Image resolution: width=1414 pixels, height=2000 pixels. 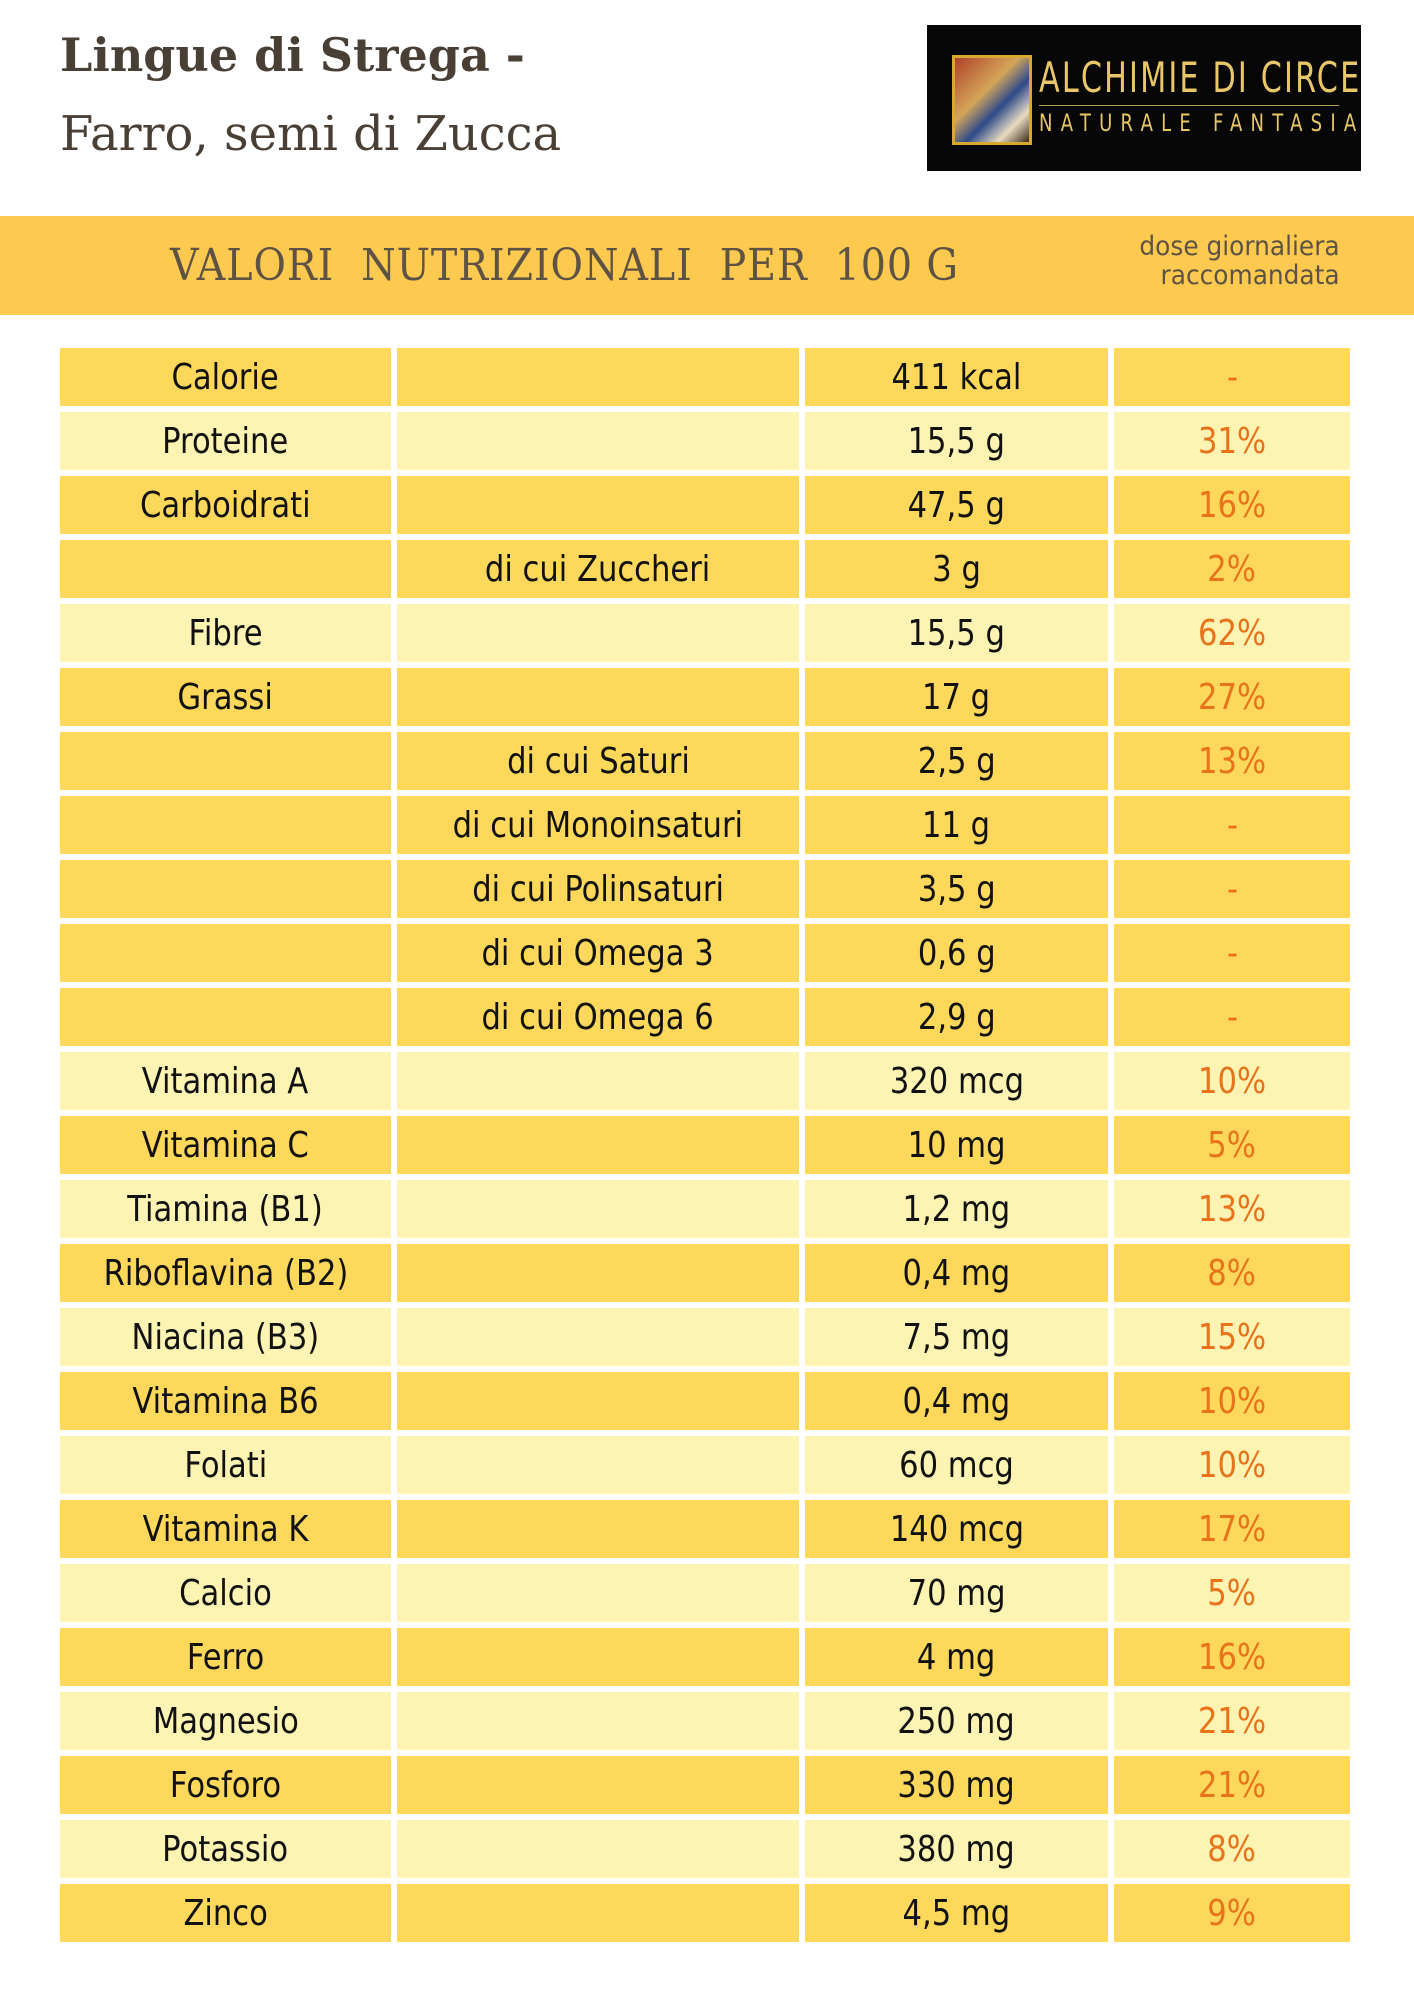 What do you see at coordinates (956, 889) in the screenshot?
I see `nutrient-amount: 3,5 g` at bounding box center [956, 889].